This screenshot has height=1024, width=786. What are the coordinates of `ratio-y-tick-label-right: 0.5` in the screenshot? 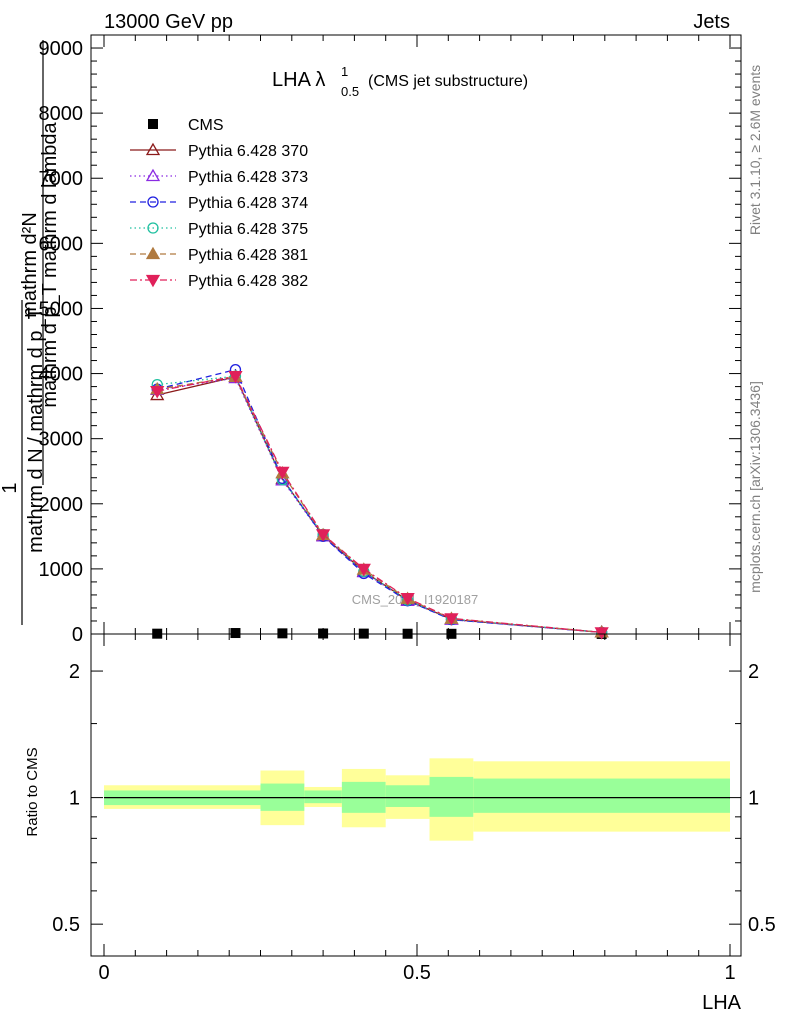 It's located at (762, 925).